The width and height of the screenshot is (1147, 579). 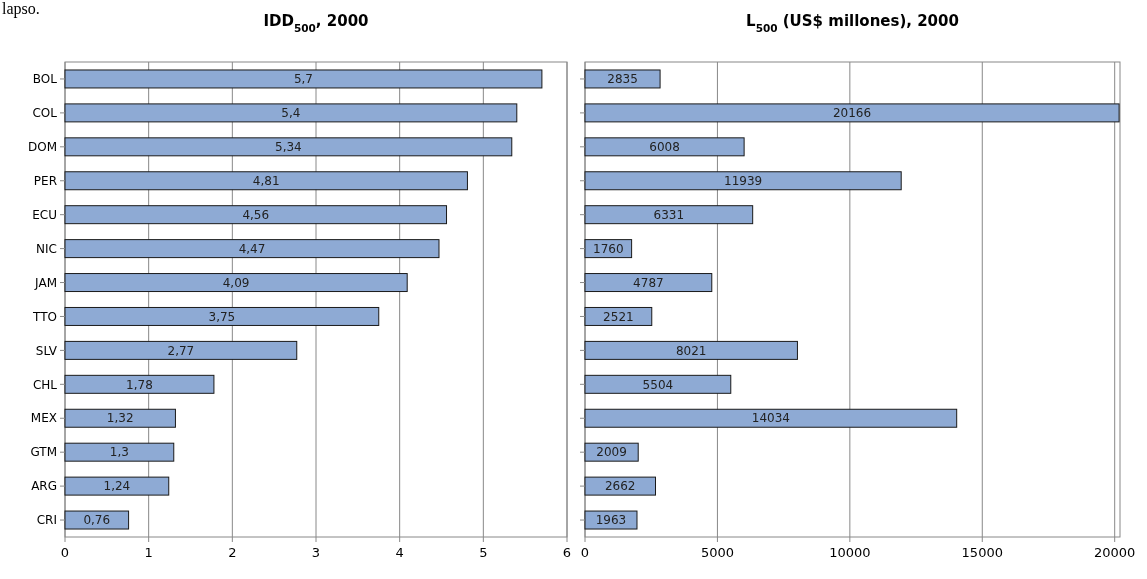 I want to click on y-tick-label: ARG, so click(x=44, y=486).